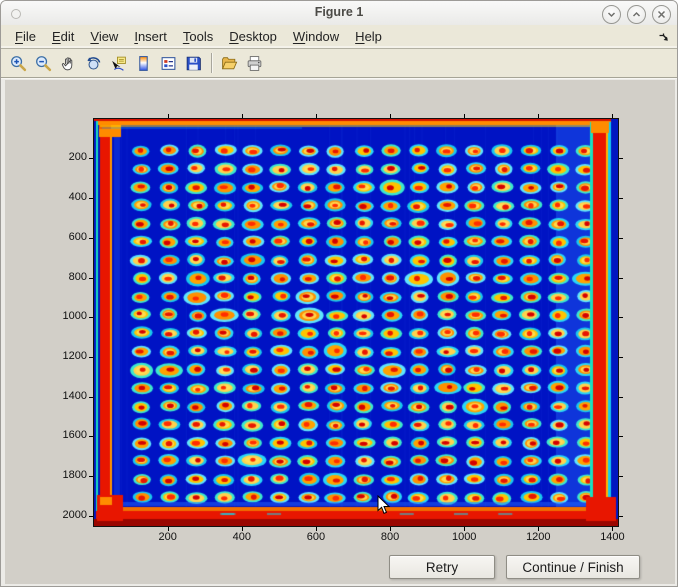  I want to click on printer-icon, so click(254, 63).